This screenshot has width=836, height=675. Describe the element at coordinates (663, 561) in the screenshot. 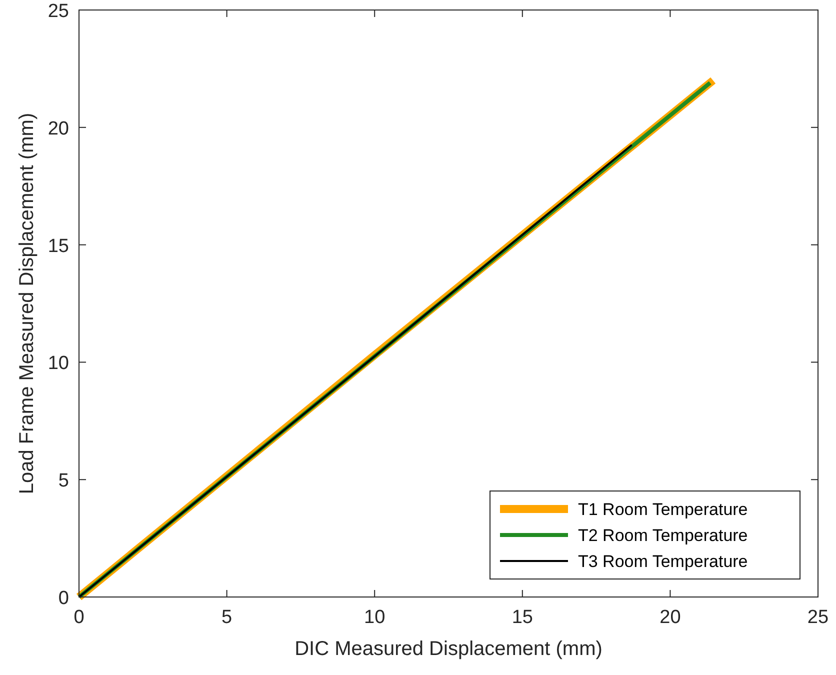

I see `legend-label: T3 Room Temperature` at that location.